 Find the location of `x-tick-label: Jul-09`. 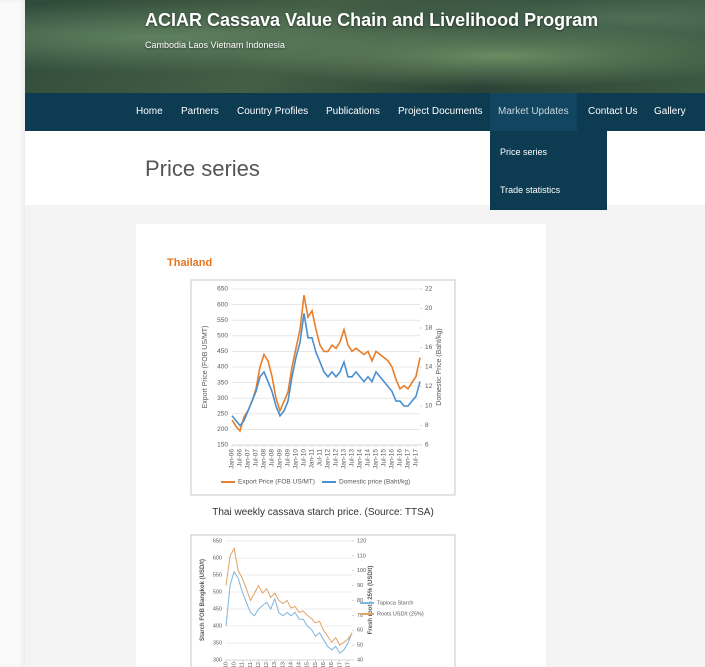

x-tick-label: Jul-09 is located at coordinates (288, 458).